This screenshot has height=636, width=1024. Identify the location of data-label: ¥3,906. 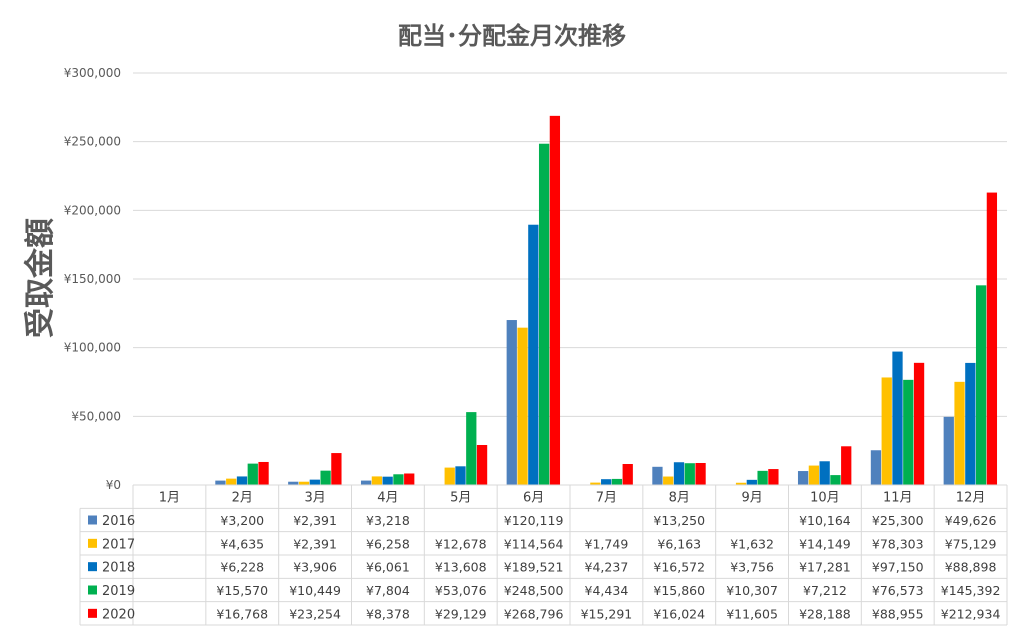
(315, 567).